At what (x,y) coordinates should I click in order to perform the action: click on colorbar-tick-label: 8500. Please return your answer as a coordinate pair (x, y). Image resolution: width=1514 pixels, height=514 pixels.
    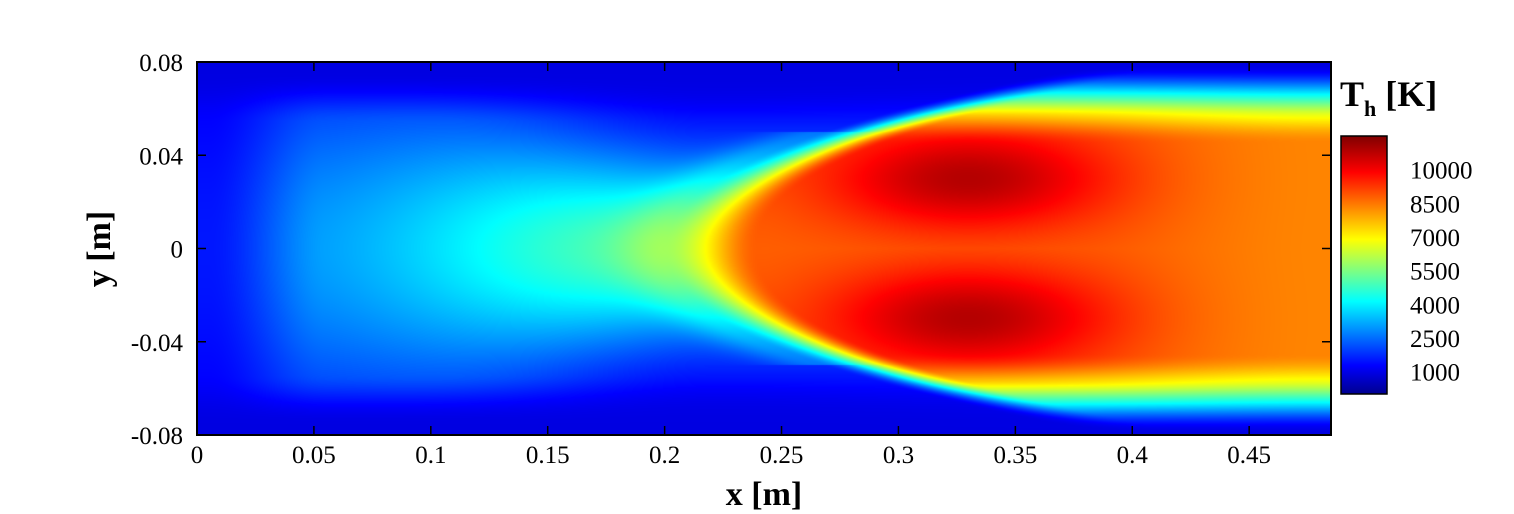
    Looking at the image, I should click on (1435, 204).